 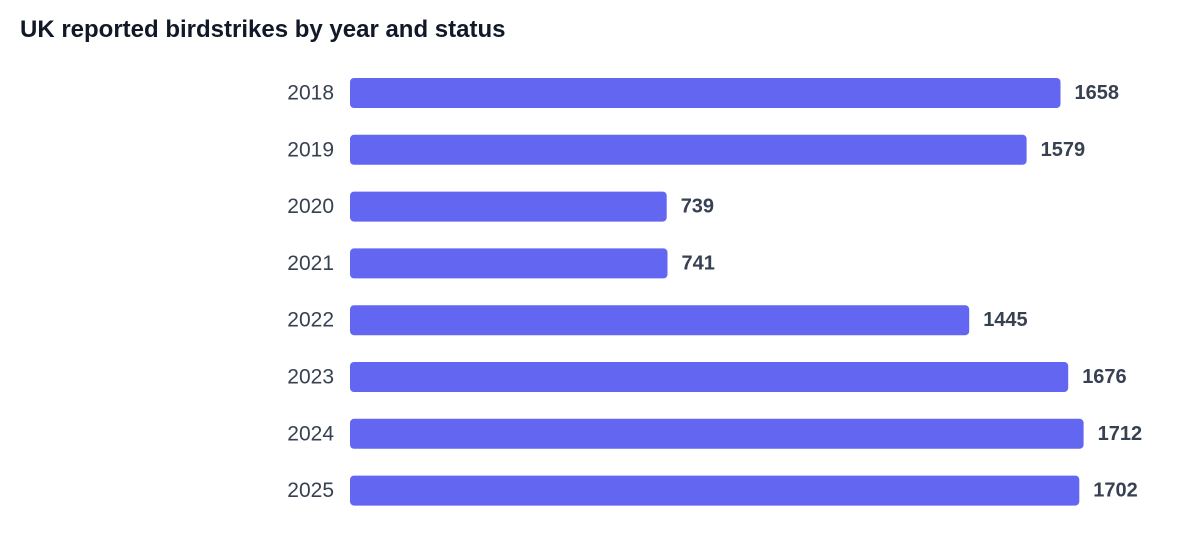 What do you see at coordinates (660, 320) in the screenshot?
I see `bar-2022` at bounding box center [660, 320].